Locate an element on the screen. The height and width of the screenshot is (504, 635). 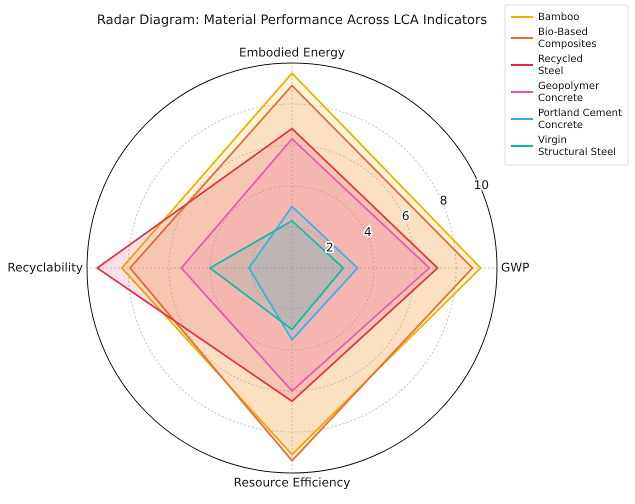
legend-label: Recycled Steel is located at coordinates (560, 65).